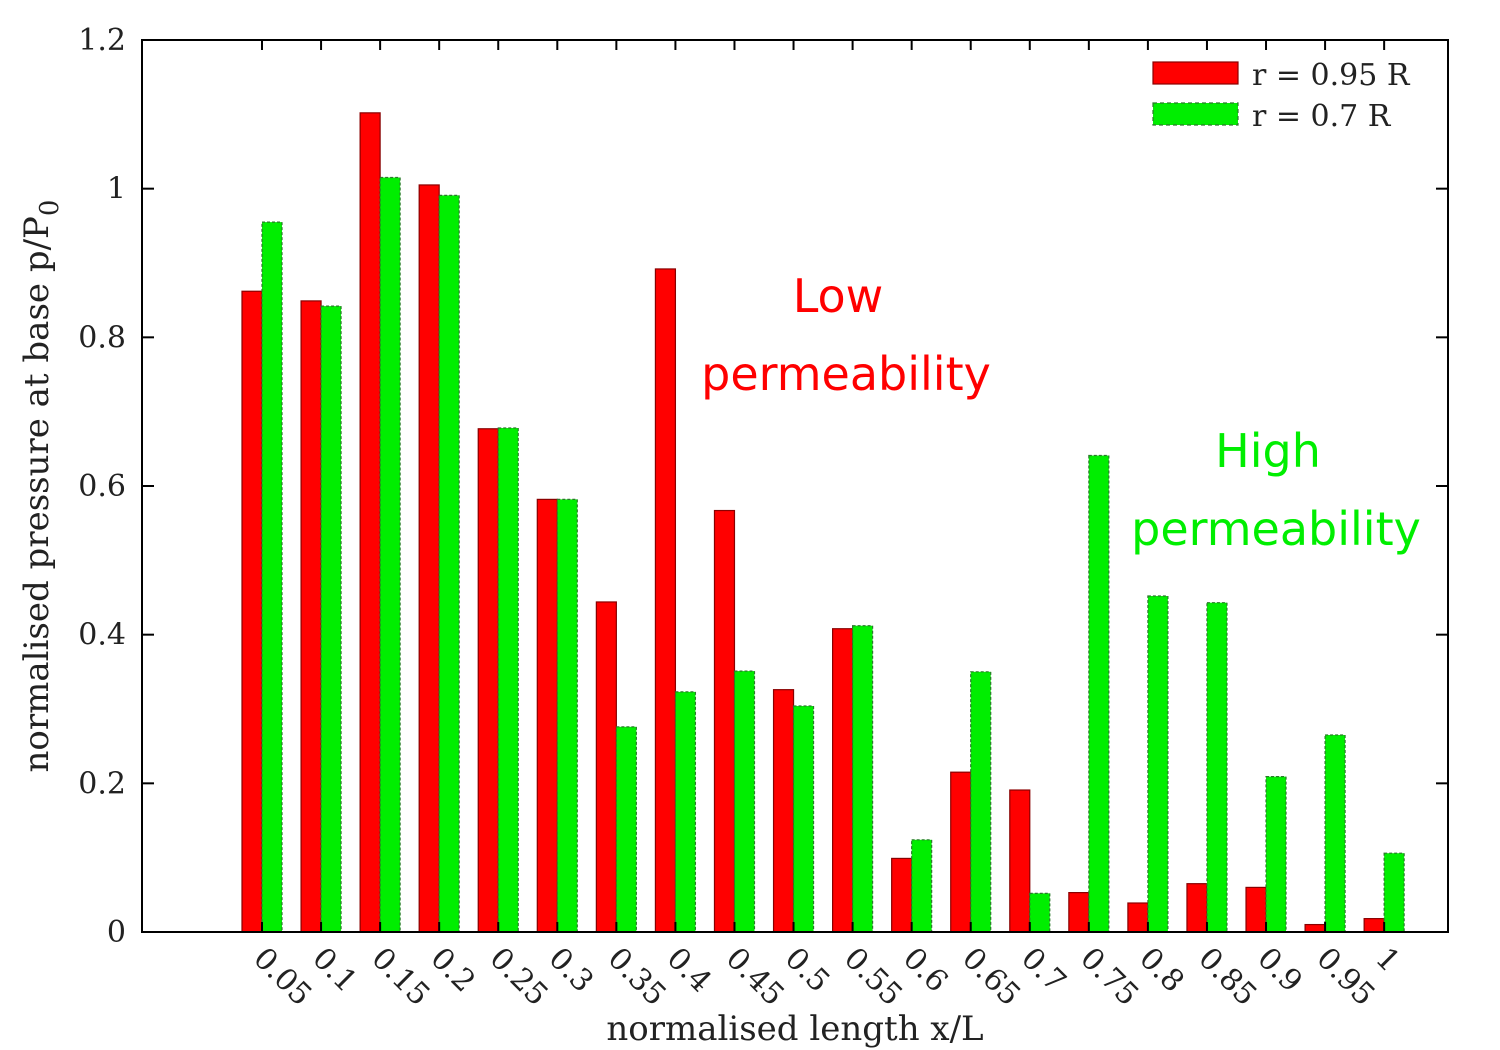 The width and height of the screenshot is (1500, 1050). I want to click on bar-r095-0.65, so click(961, 852).